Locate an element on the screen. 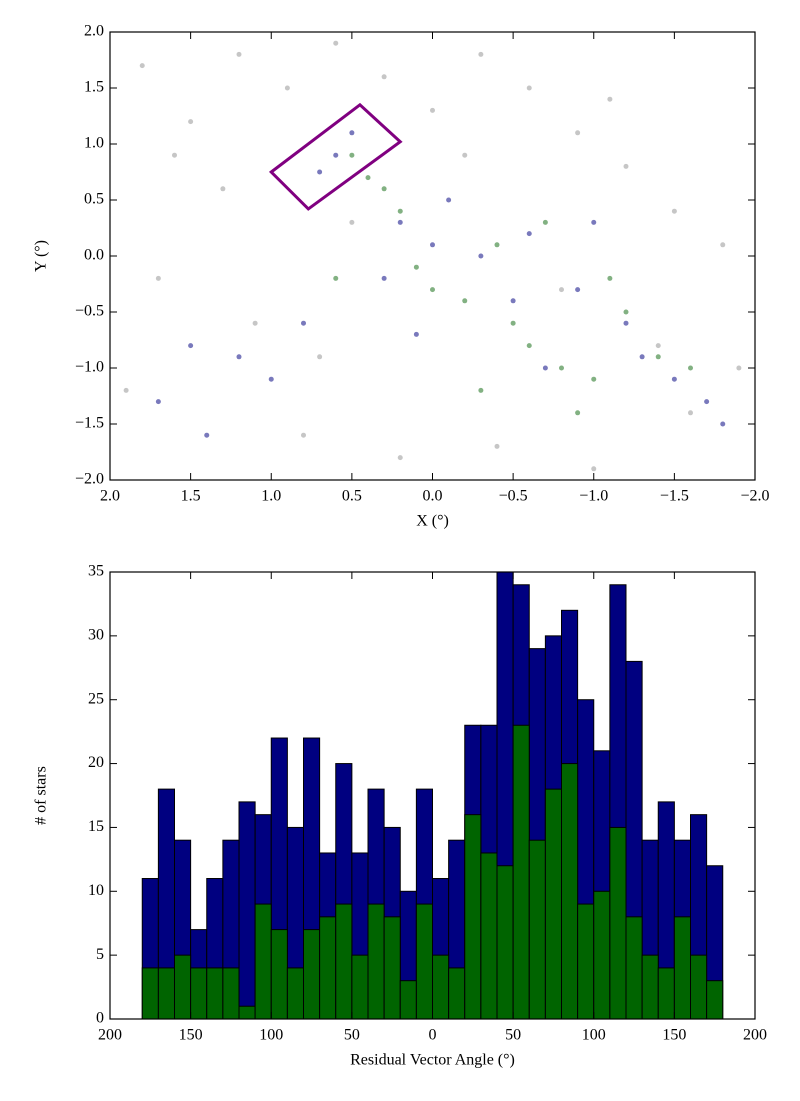 The image size is (800, 1101). x-axis-label: X (°) is located at coordinates (432, 521).